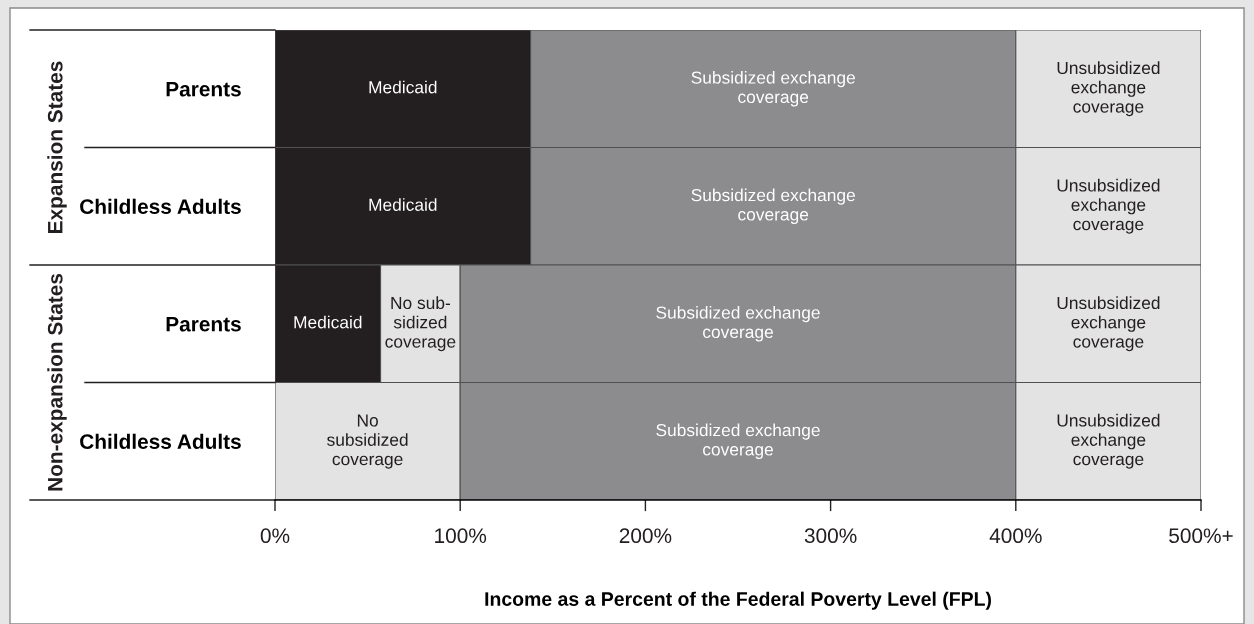 This screenshot has height=624, width=1254. I want to click on x-tick-label: 100%, so click(461, 536).